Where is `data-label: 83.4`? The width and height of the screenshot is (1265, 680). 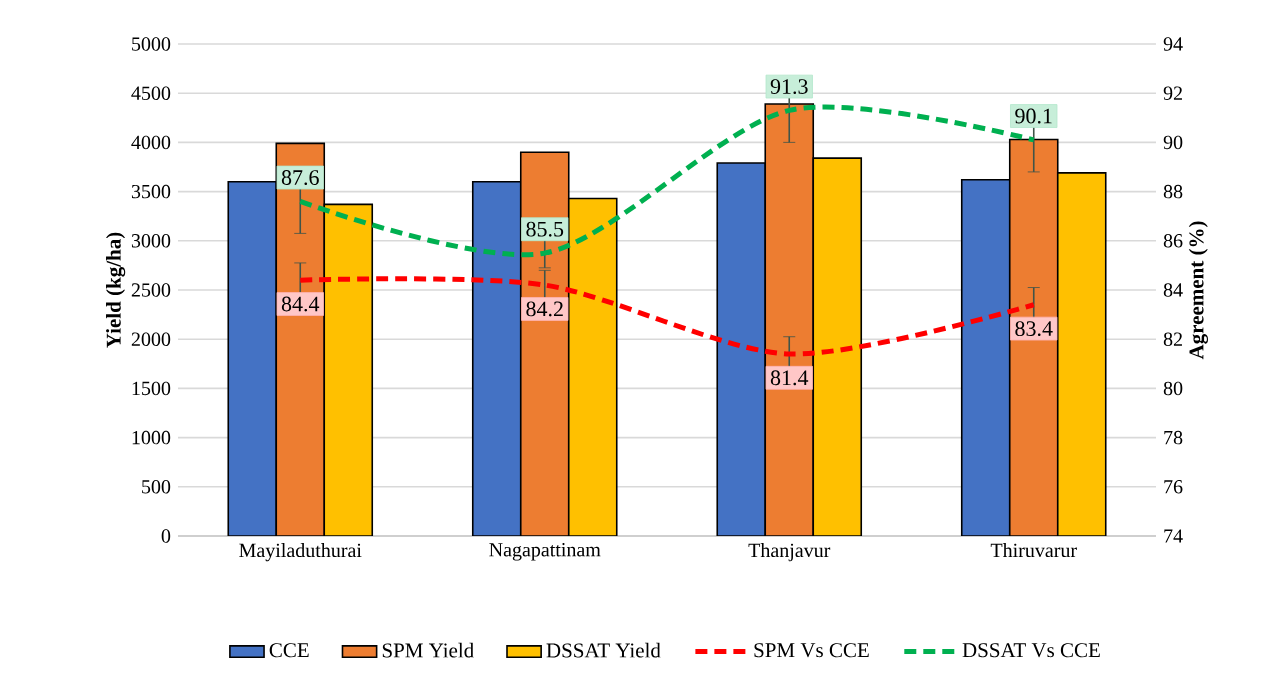
data-label: 83.4 is located at coordinates (1034, 329).